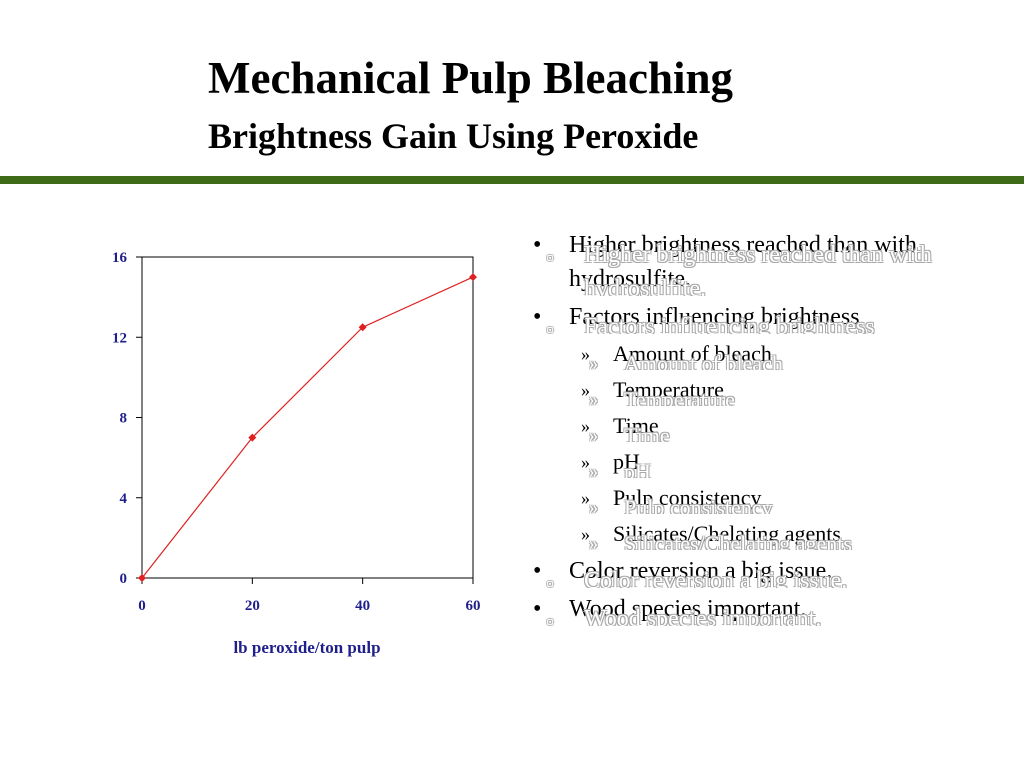 This screenshot has width=1024, height=768. What do you see at coordinates (124, 499) in the screenshot?
I see `y-tick-label: 4` at bounding box center [124, 499].